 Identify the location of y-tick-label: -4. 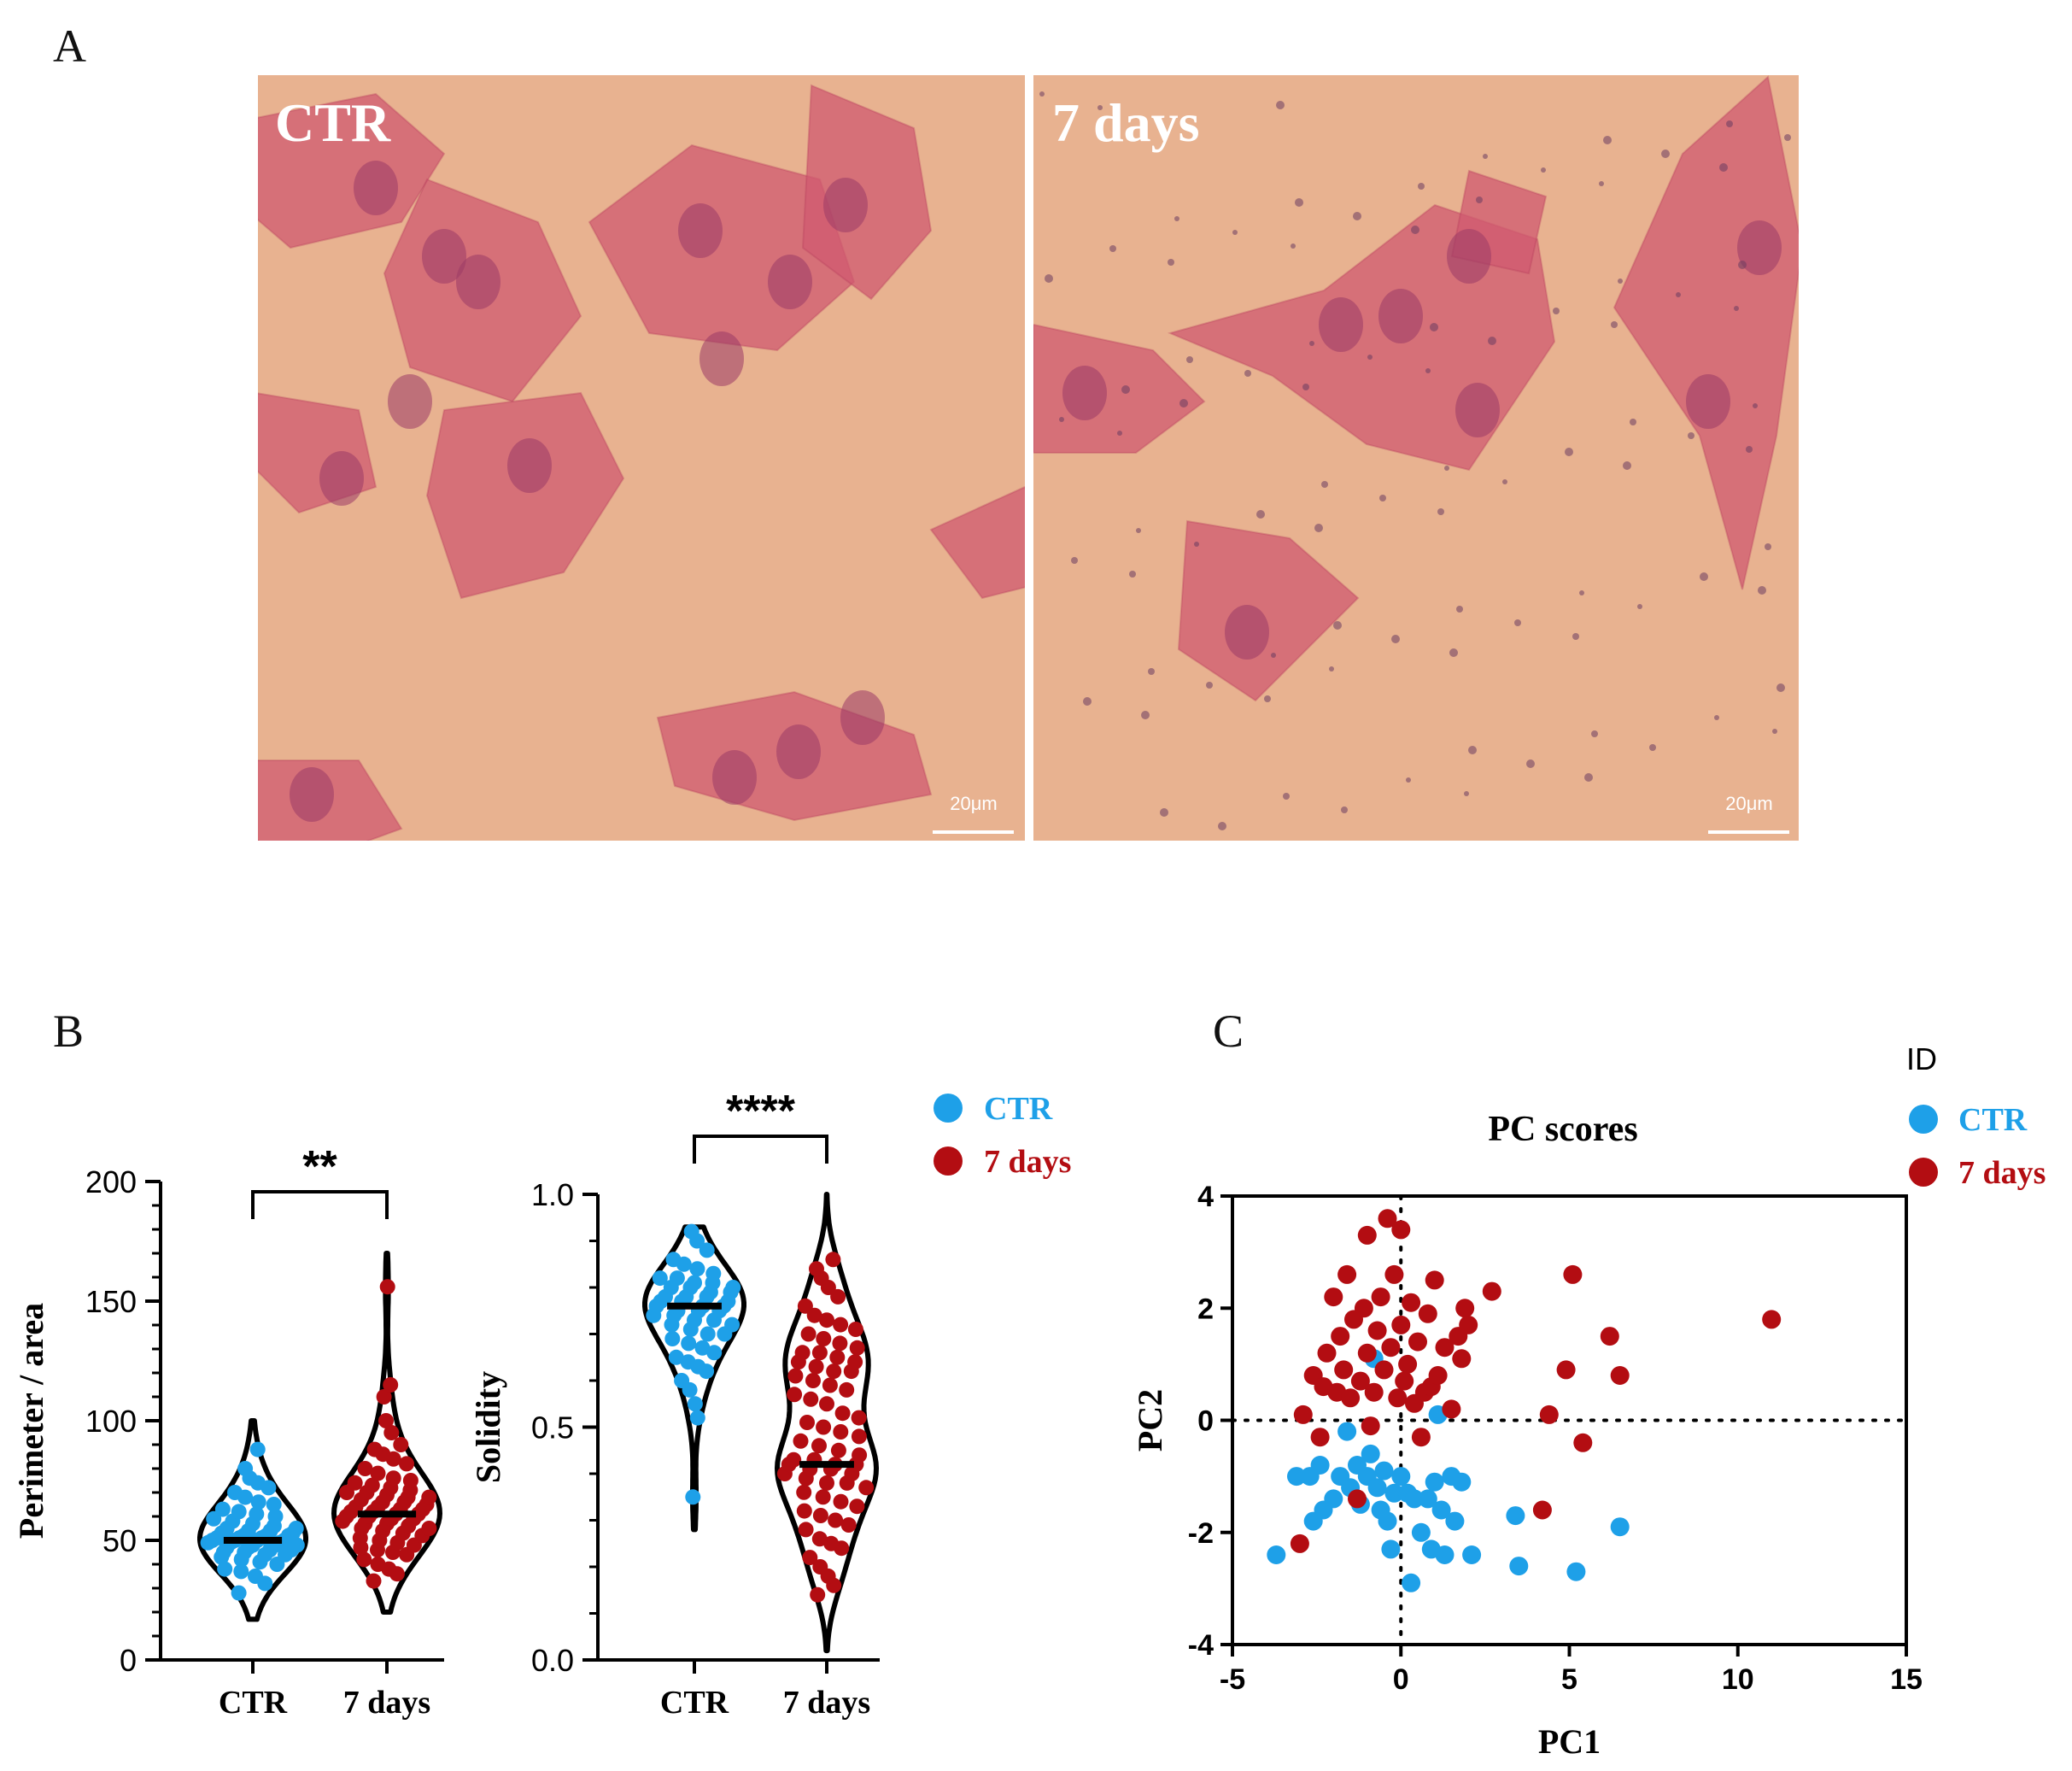
(1201, 1645).